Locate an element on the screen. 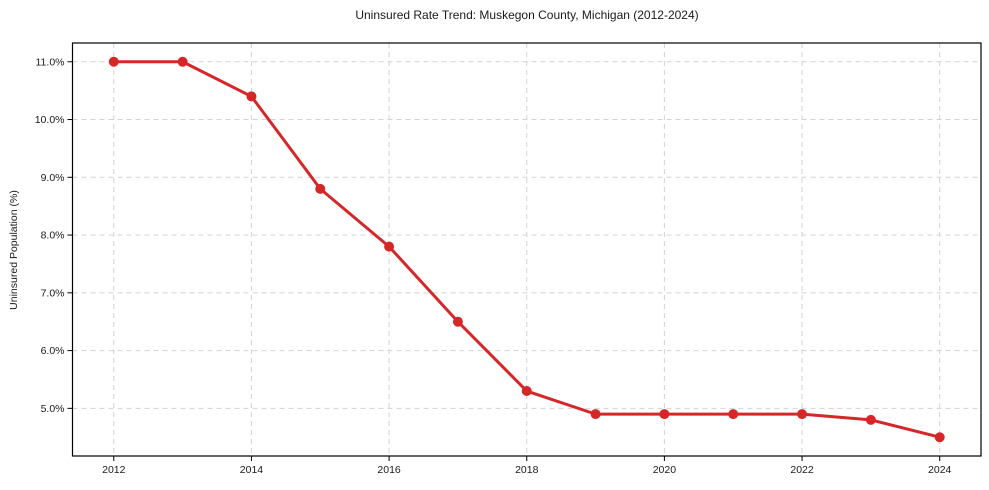  data-point-2018 is located at coordinates (526, 391).